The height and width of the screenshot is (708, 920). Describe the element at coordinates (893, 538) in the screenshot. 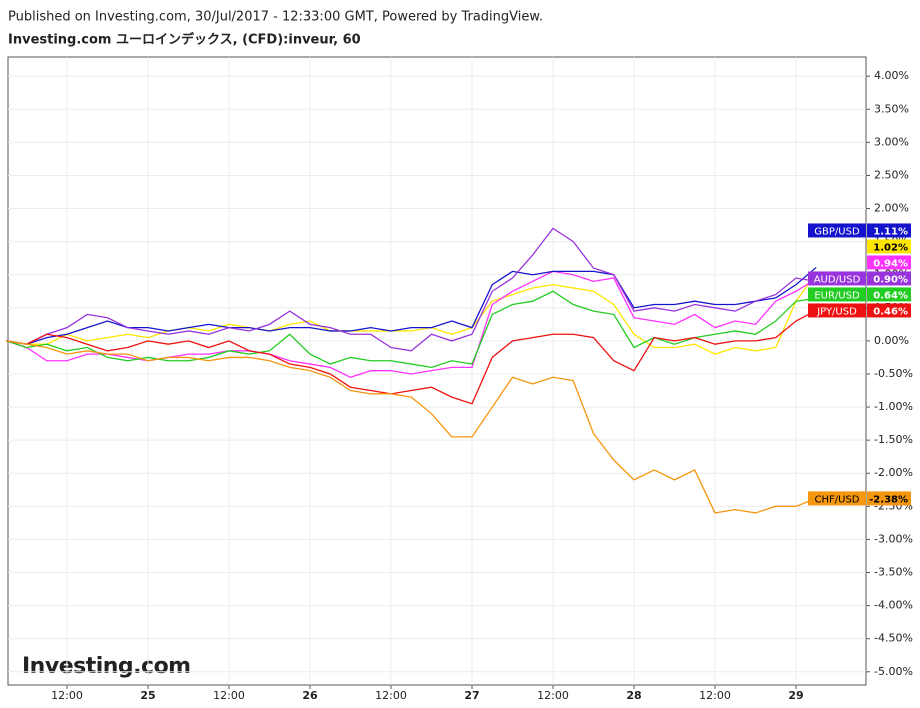

I see `y-tick-label: -3.00%` at that location.